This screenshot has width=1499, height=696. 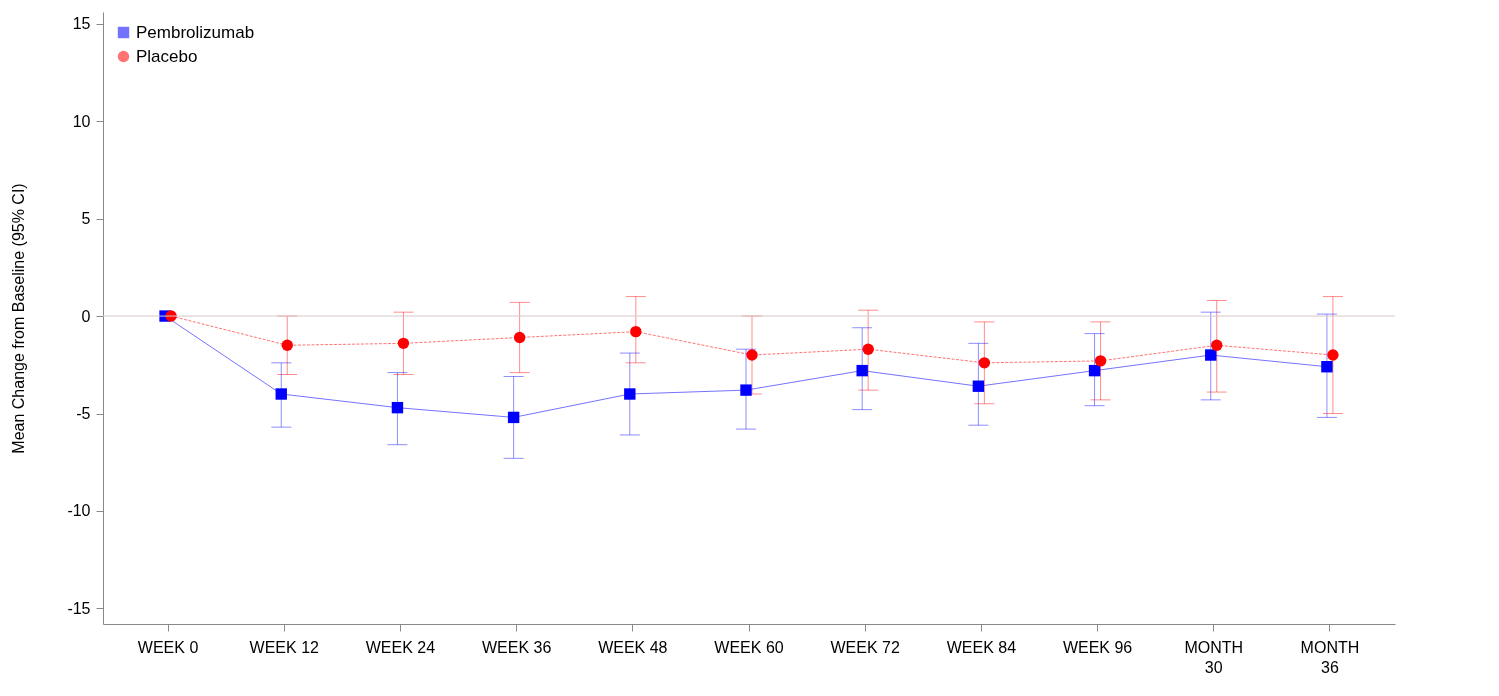 I want to click on x-tick-label: WEEK 48, so click(x=633, y=647).